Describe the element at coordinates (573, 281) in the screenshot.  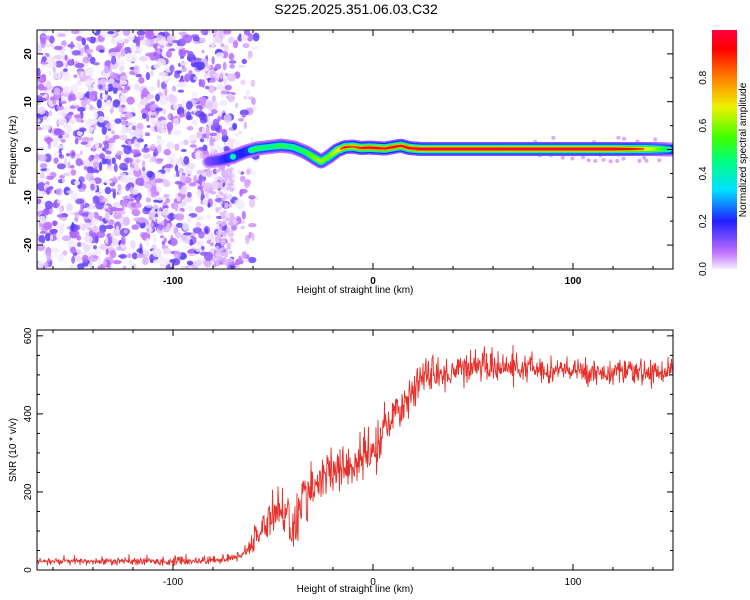
I see `x-tick-label: 100` at that location.